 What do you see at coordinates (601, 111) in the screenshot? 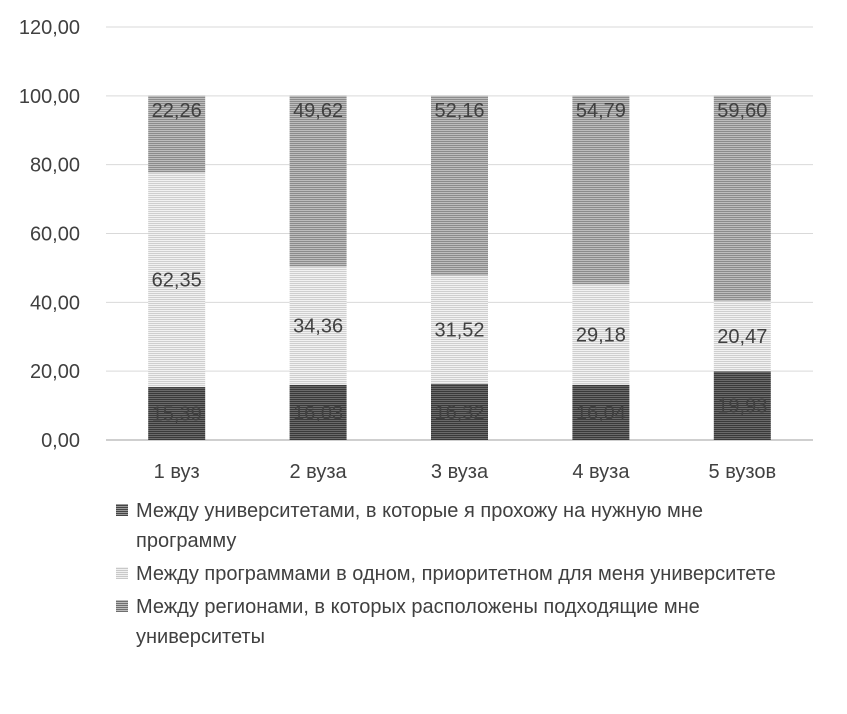
I see `data-label: 54,79` at bounding box center [601, 111].